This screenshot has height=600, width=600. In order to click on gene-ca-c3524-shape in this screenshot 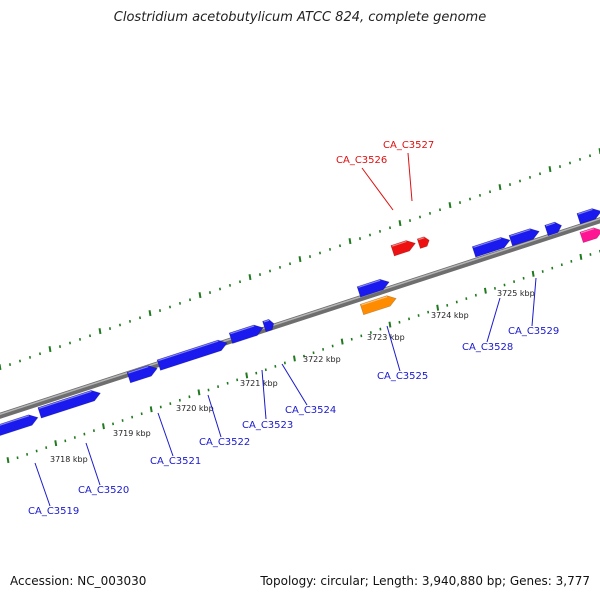, I will do `click(268, 325)`.